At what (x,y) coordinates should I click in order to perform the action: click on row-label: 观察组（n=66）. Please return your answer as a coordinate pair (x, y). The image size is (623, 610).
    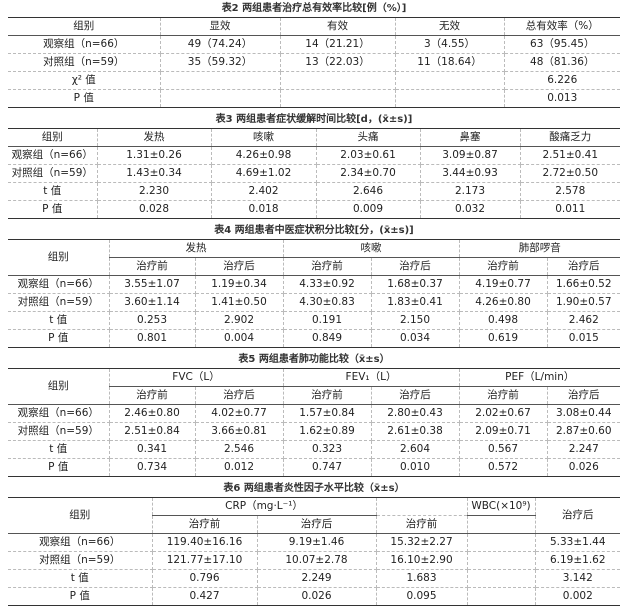
    Looking at the image, I should click on (59, 413).